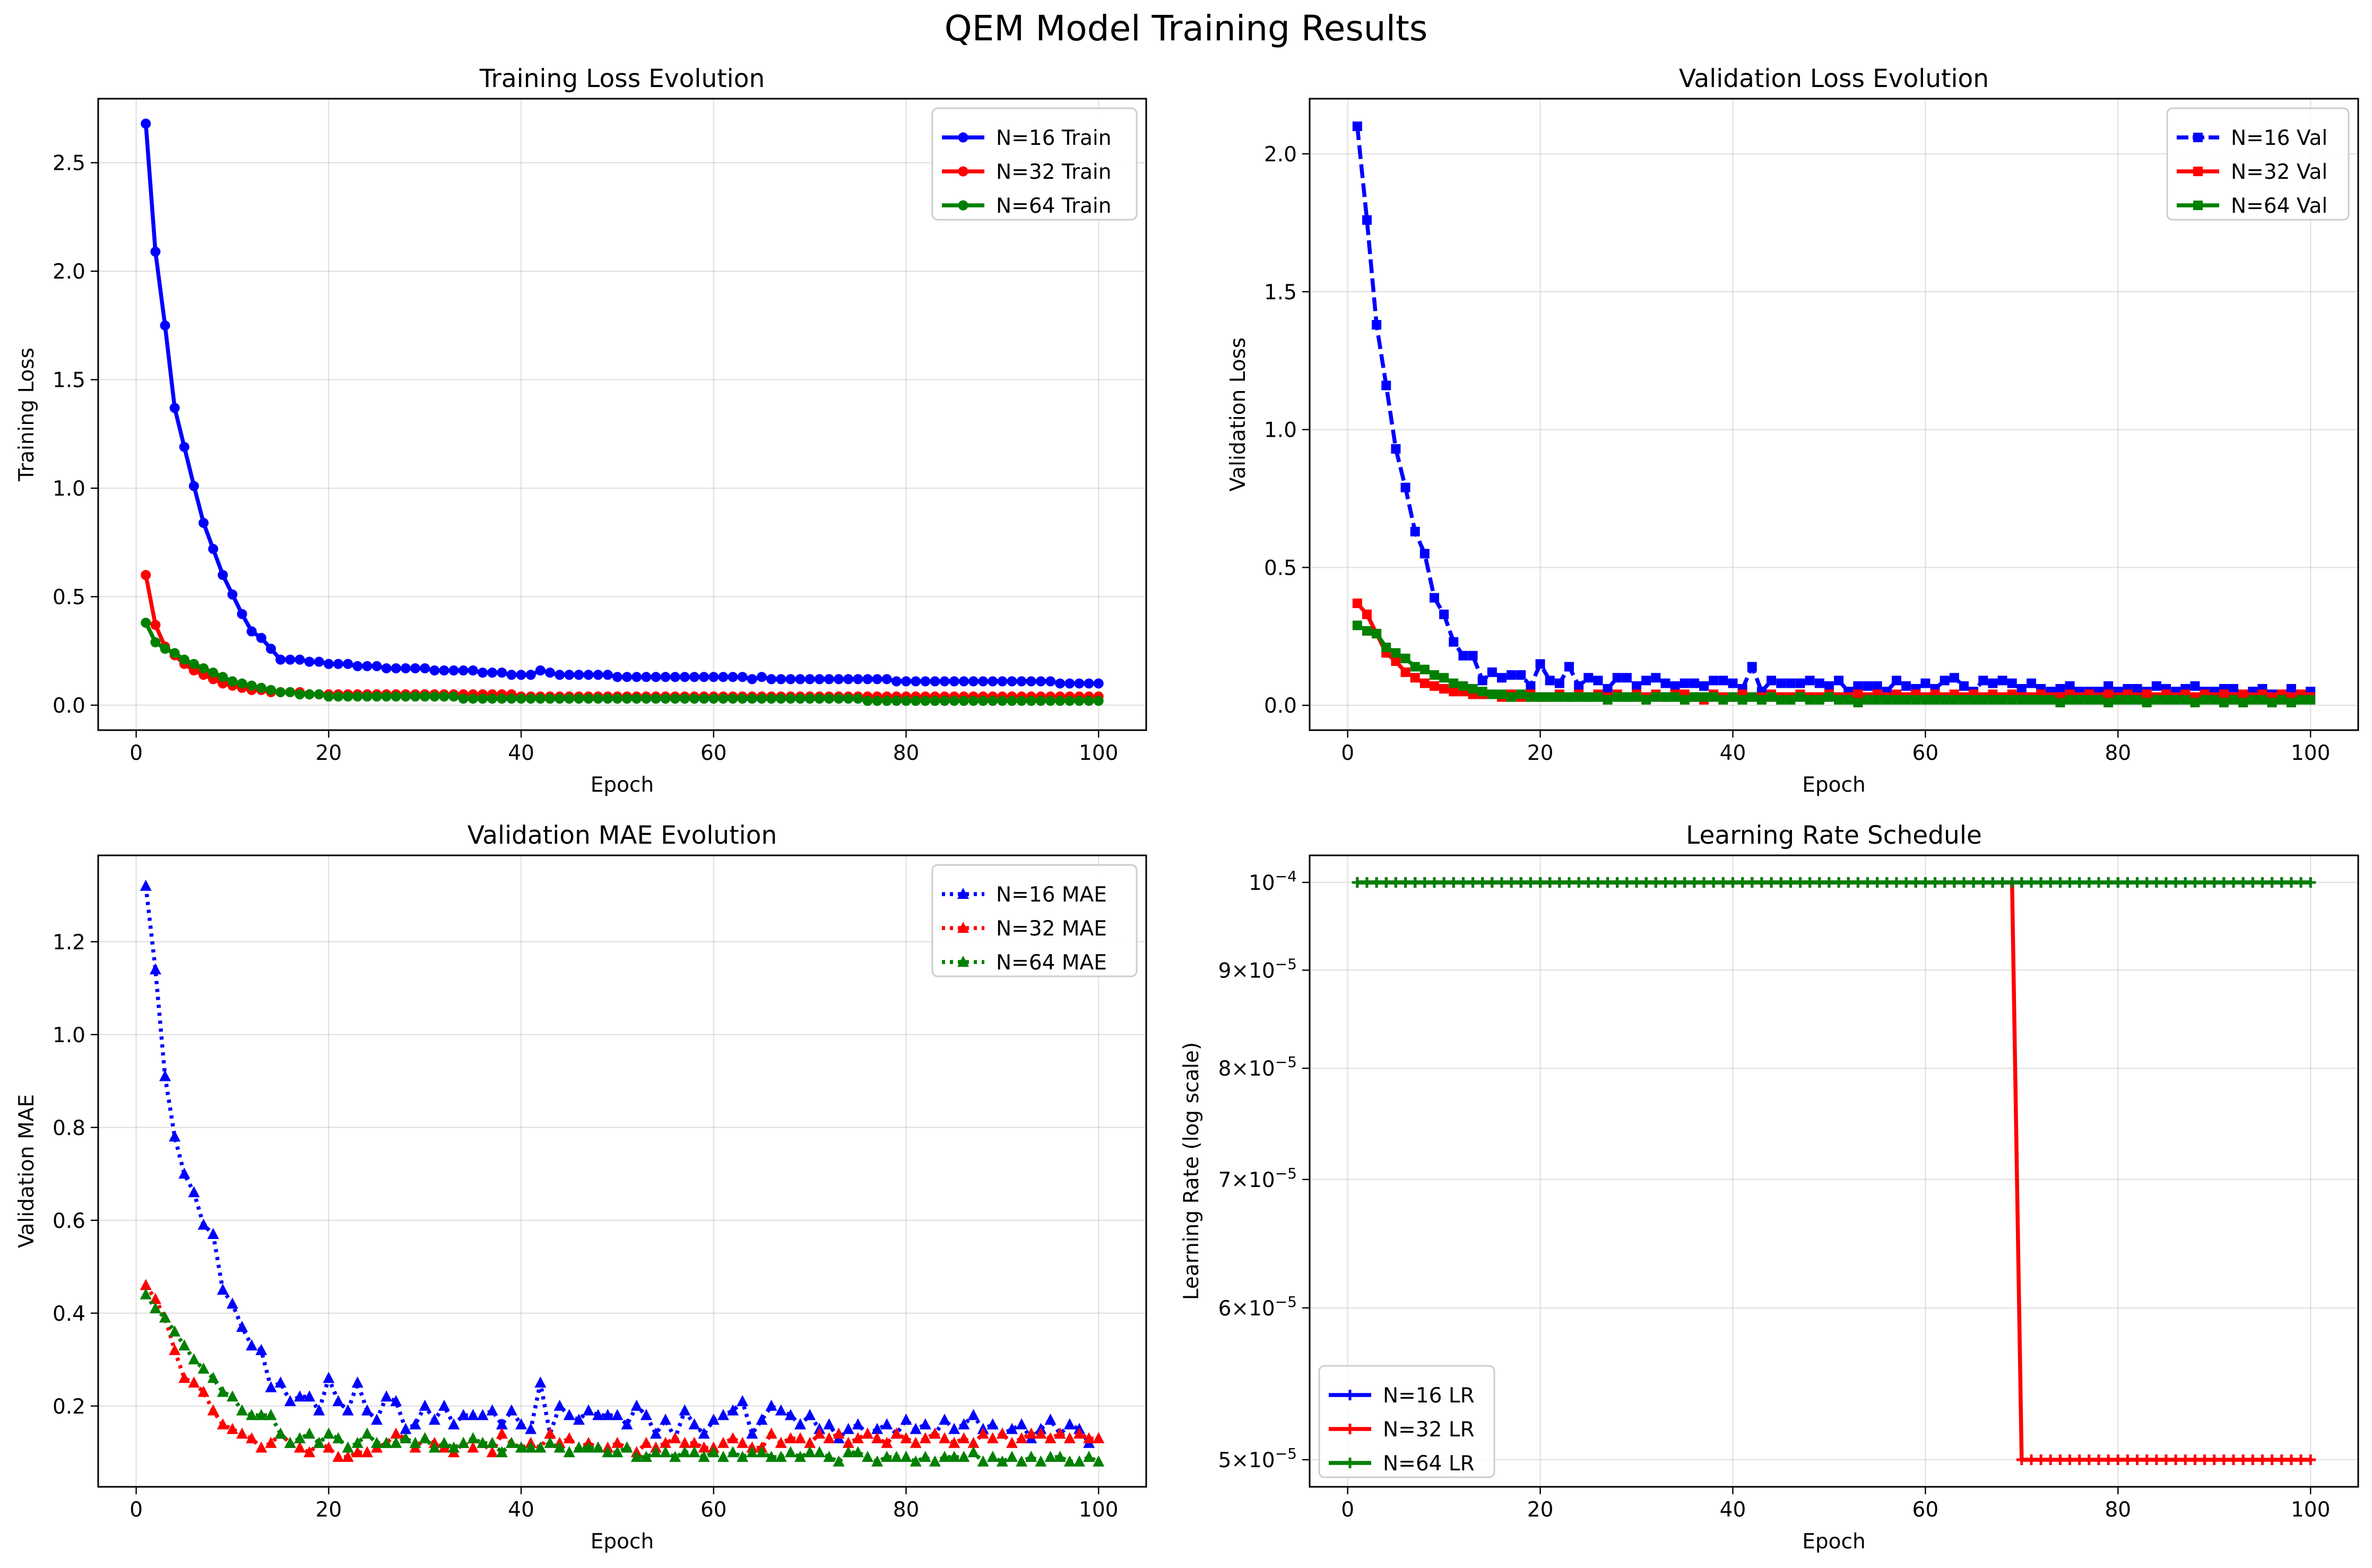 The image size is (2372, 1568). Describe the element at coordinates (1098, 1510) in the screenshot. I see `x-tick-label: 100` at that location.